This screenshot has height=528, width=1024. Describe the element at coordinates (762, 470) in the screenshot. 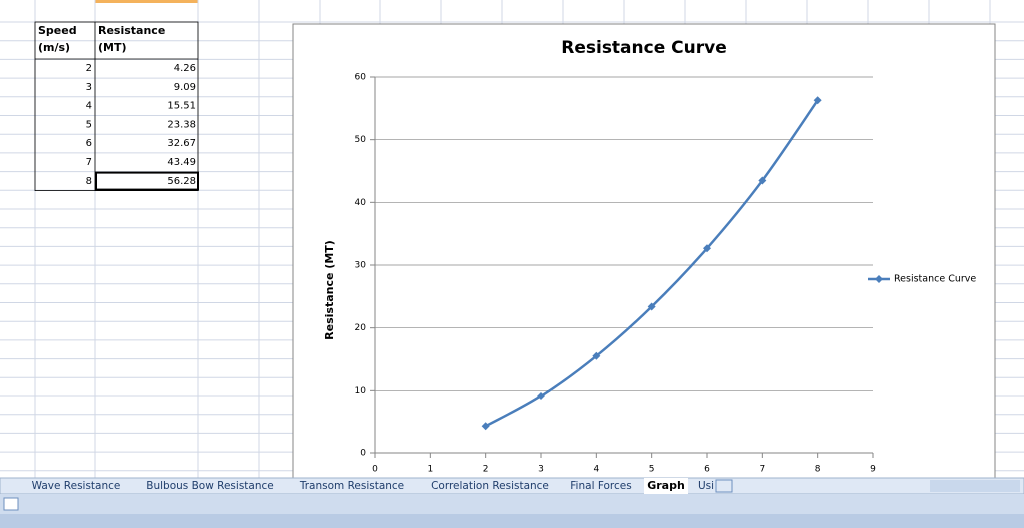

I see `x-tick-label: 7` at that location.